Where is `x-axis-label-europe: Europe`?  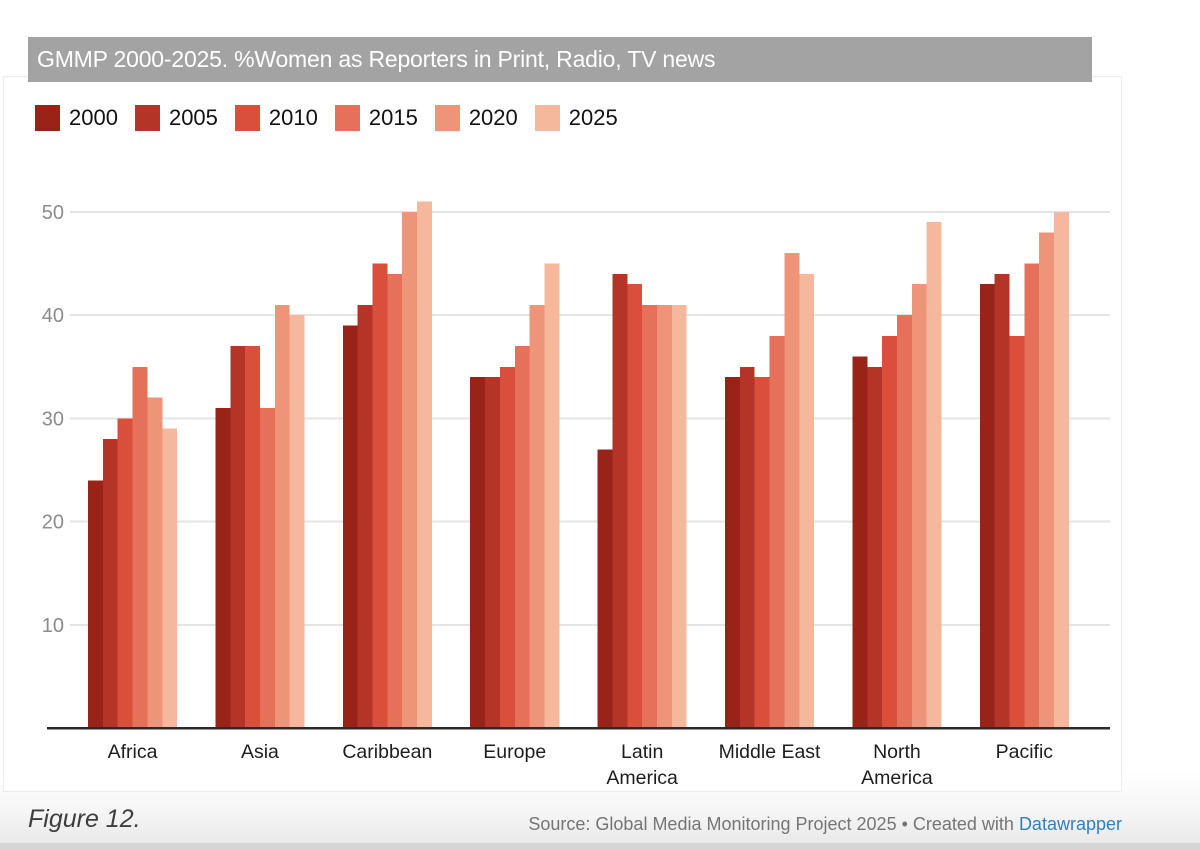 x-axis-label-europe: Europe is located at coordinates (514, 752).